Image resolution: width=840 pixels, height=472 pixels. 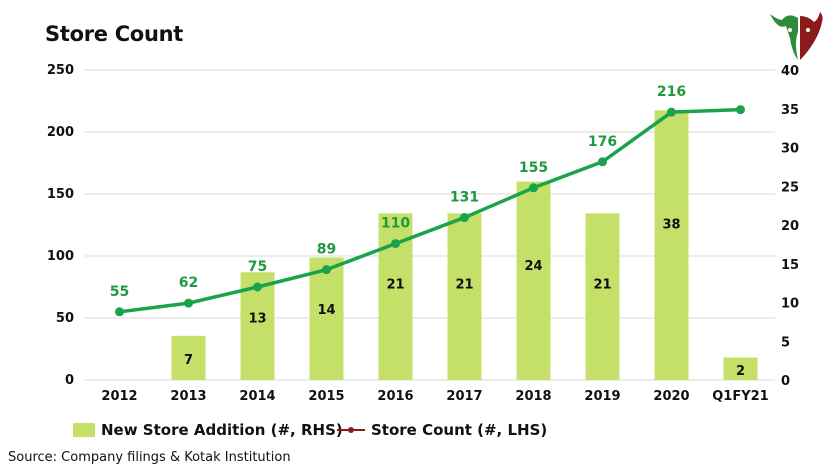 What do you see at coordinates (257, 267) in the screenshot?
I see `line-data-label: 75` at bounding box center [257, 267].